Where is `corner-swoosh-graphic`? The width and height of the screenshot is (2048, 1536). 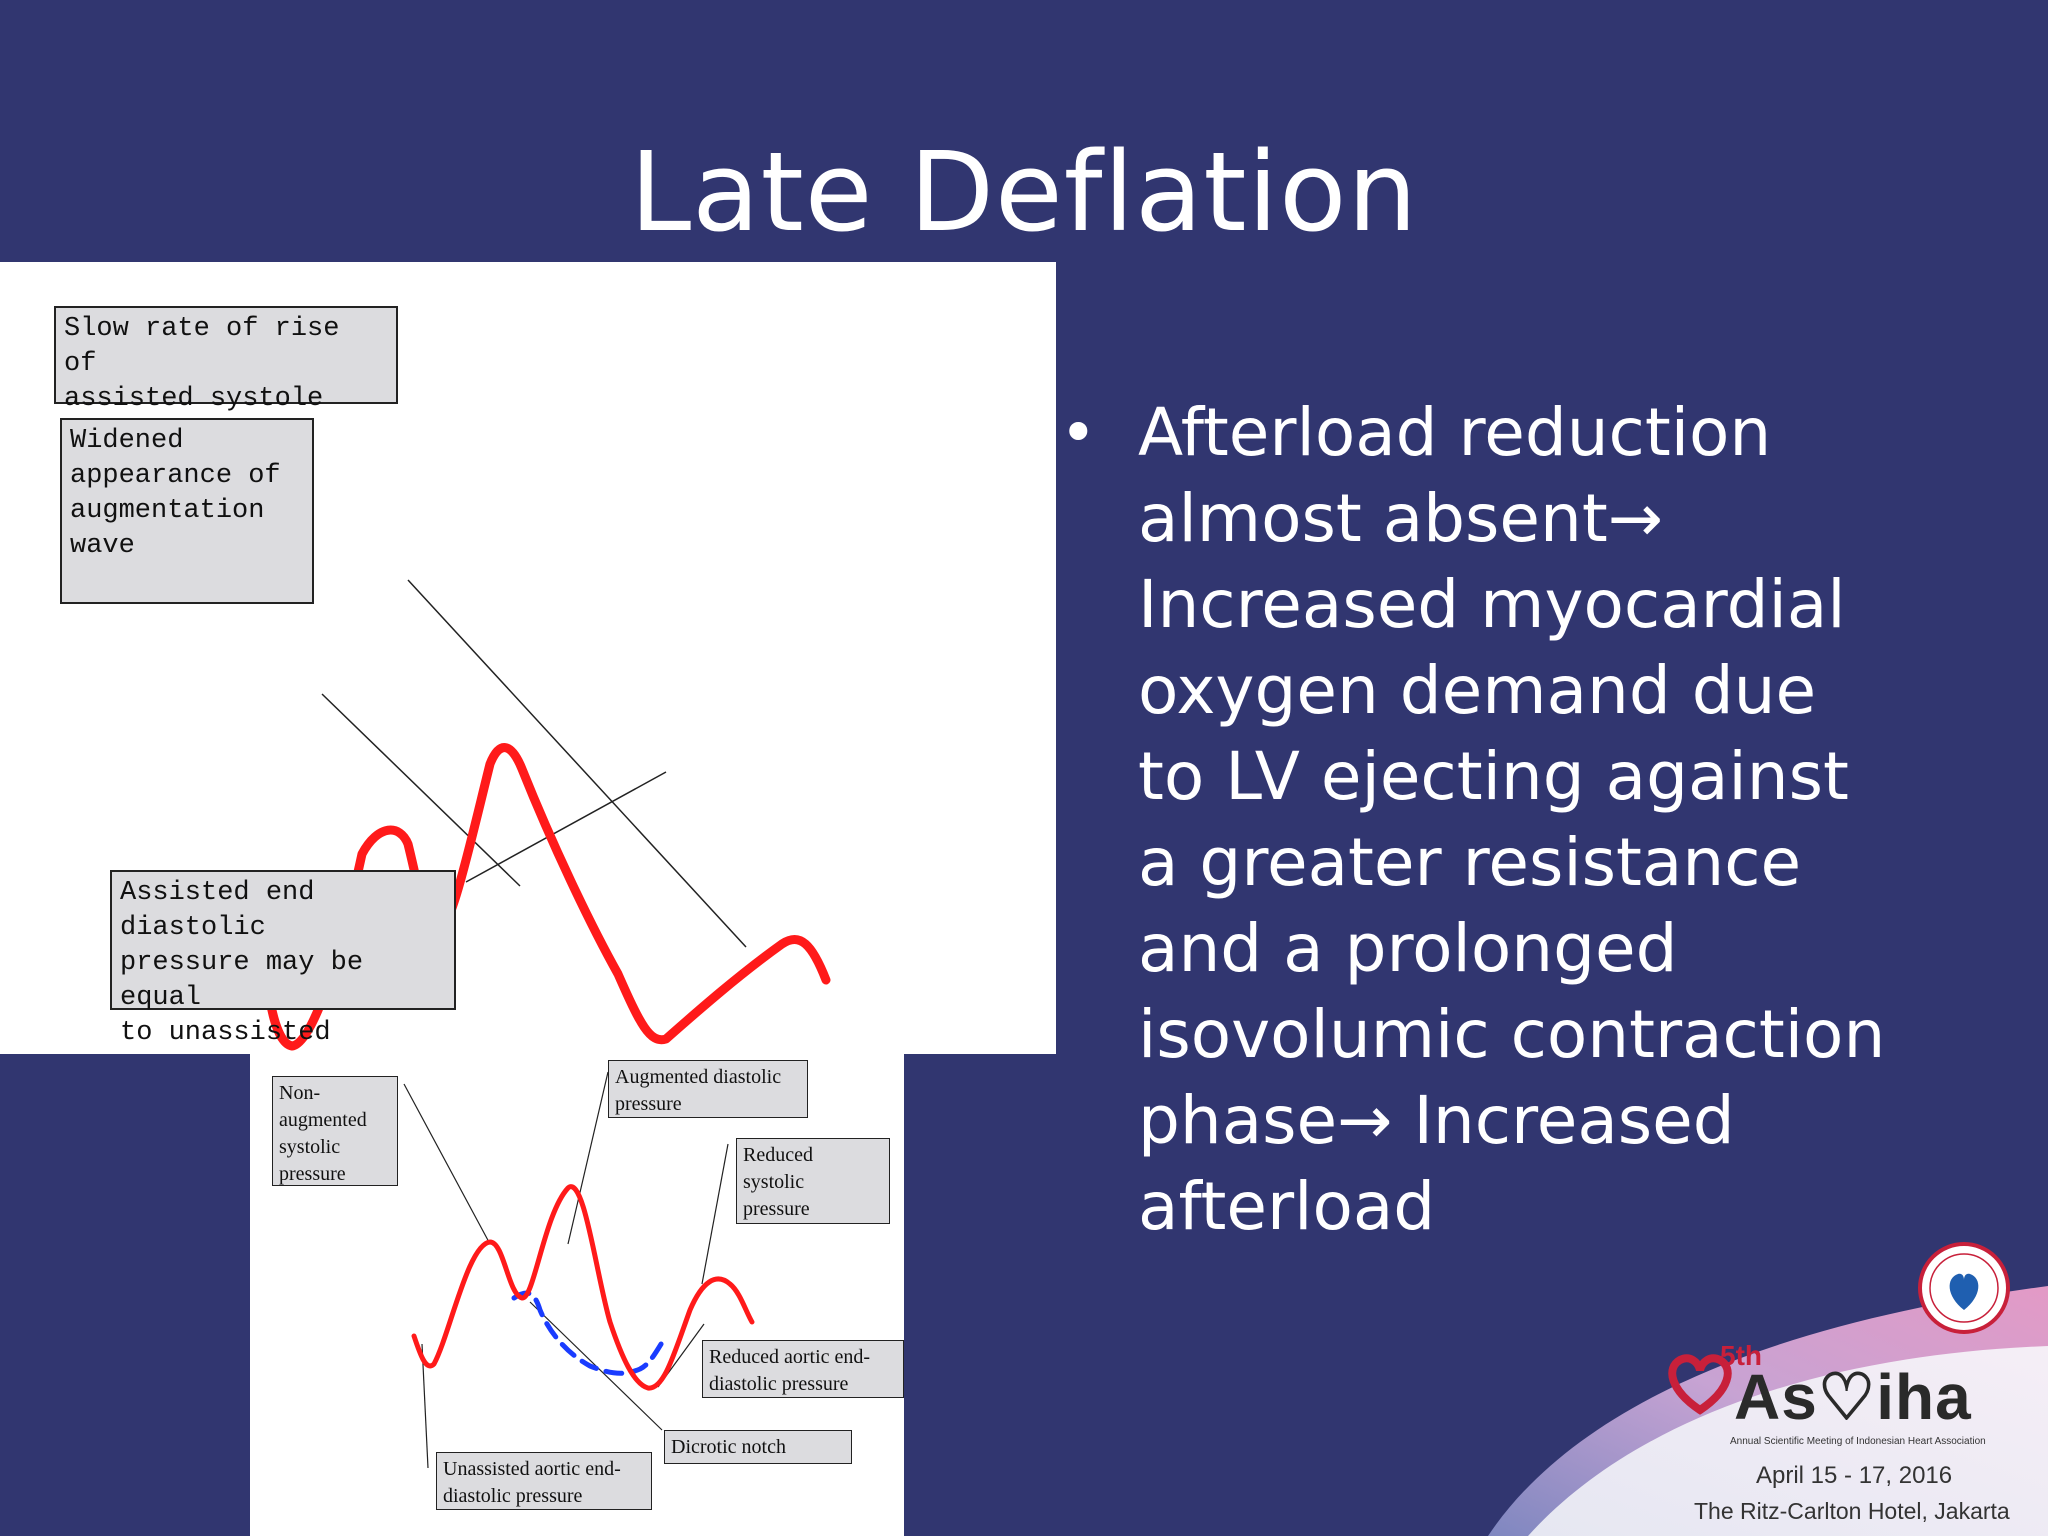 corner-swoosh-graphic is located at coordinates (1768, 1411).